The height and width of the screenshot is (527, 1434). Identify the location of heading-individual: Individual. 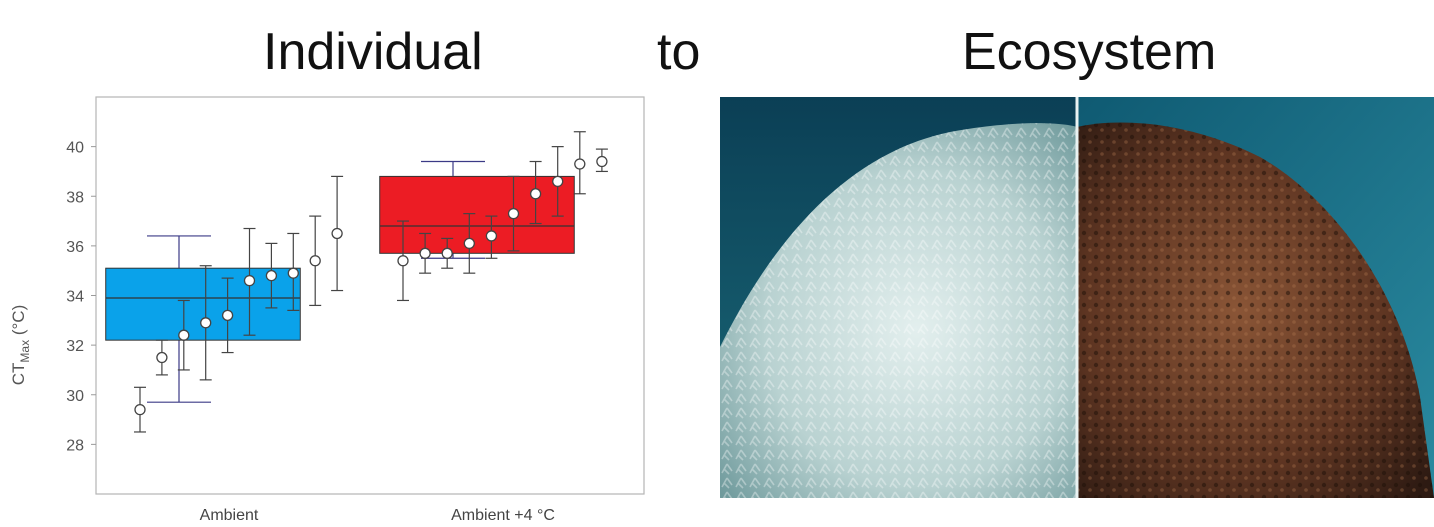
(373, 52).